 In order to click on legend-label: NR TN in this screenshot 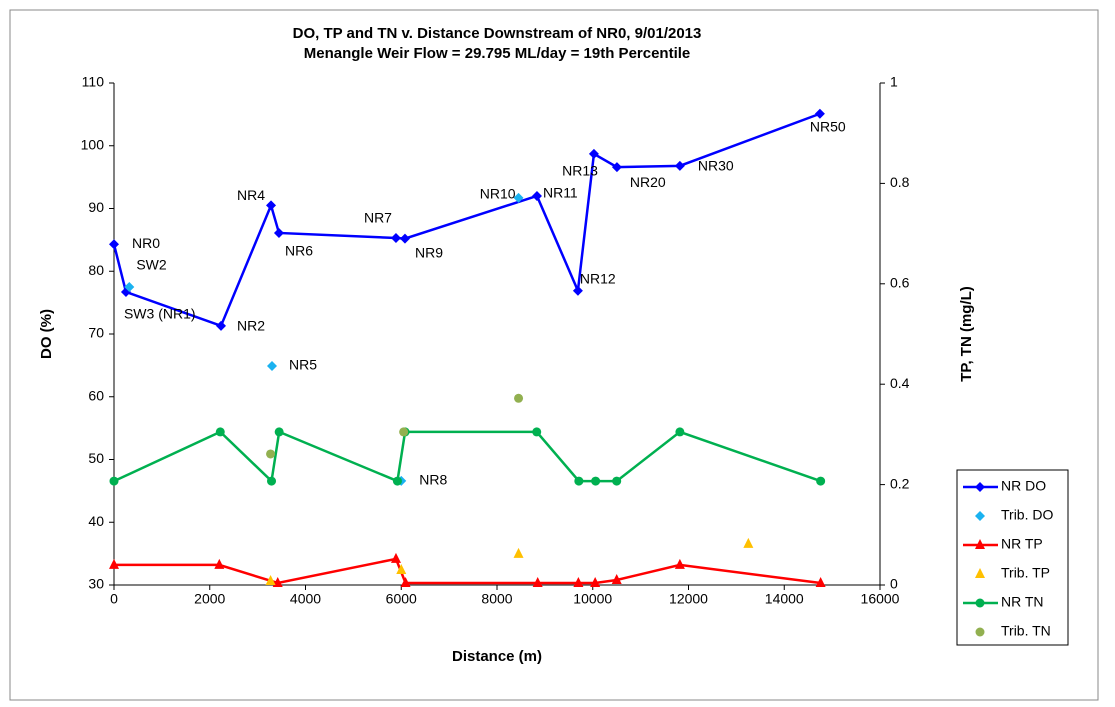, I will do `click(1022, 602)`.